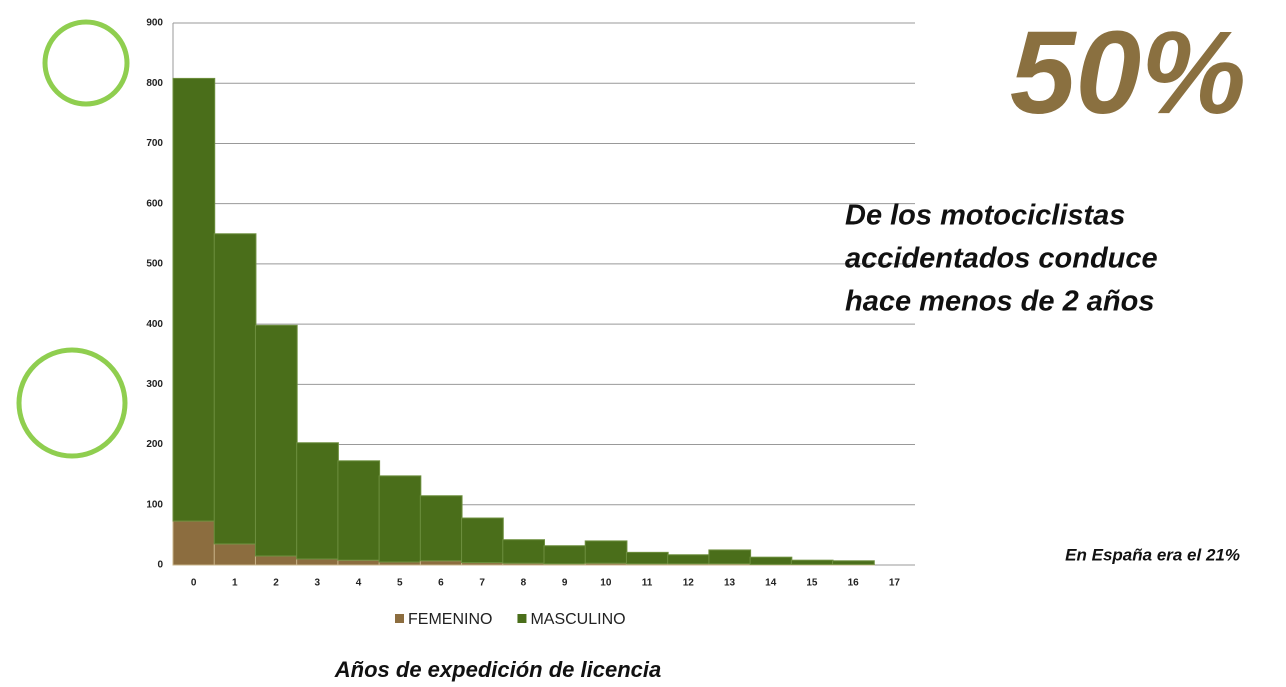  Describe the element at coordinates (154, 384) in the screenshot. I see `y-tick-label: 300` at that location.